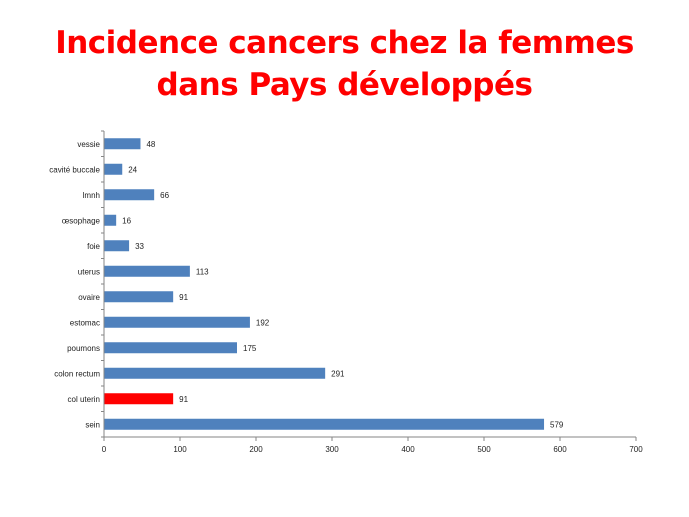 The image size is (689, 517). Describe the element at coordinates (139, 399) in the screenshot. I see `bar-col-uterin` at that location.